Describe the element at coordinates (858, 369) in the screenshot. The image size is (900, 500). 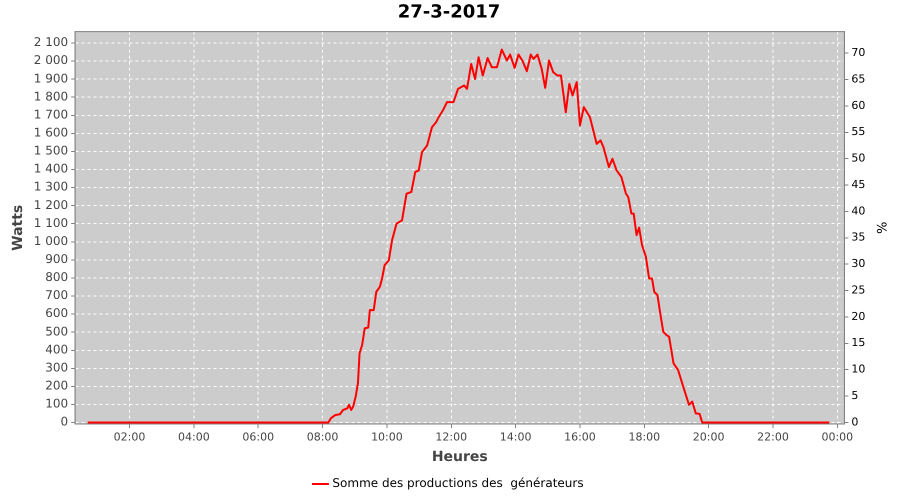
I see `y2-tick-label: 10` at that location.